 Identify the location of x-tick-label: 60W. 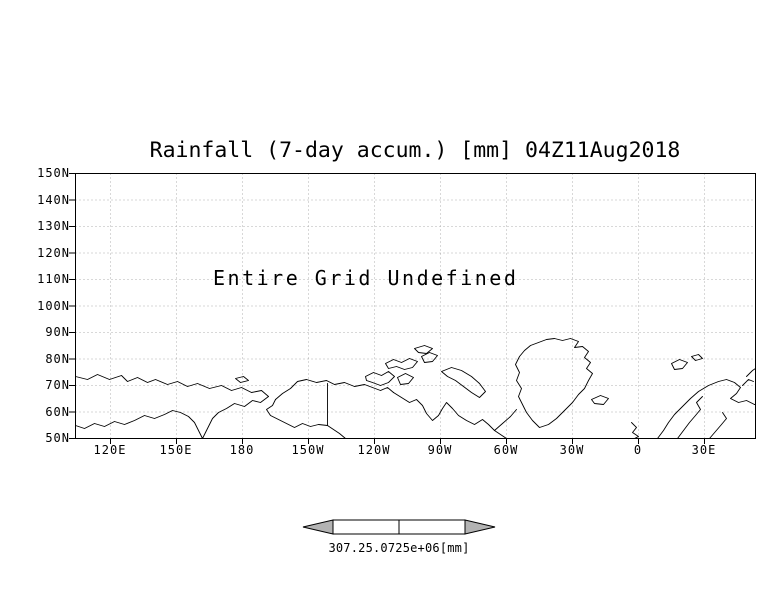
(506, 450).